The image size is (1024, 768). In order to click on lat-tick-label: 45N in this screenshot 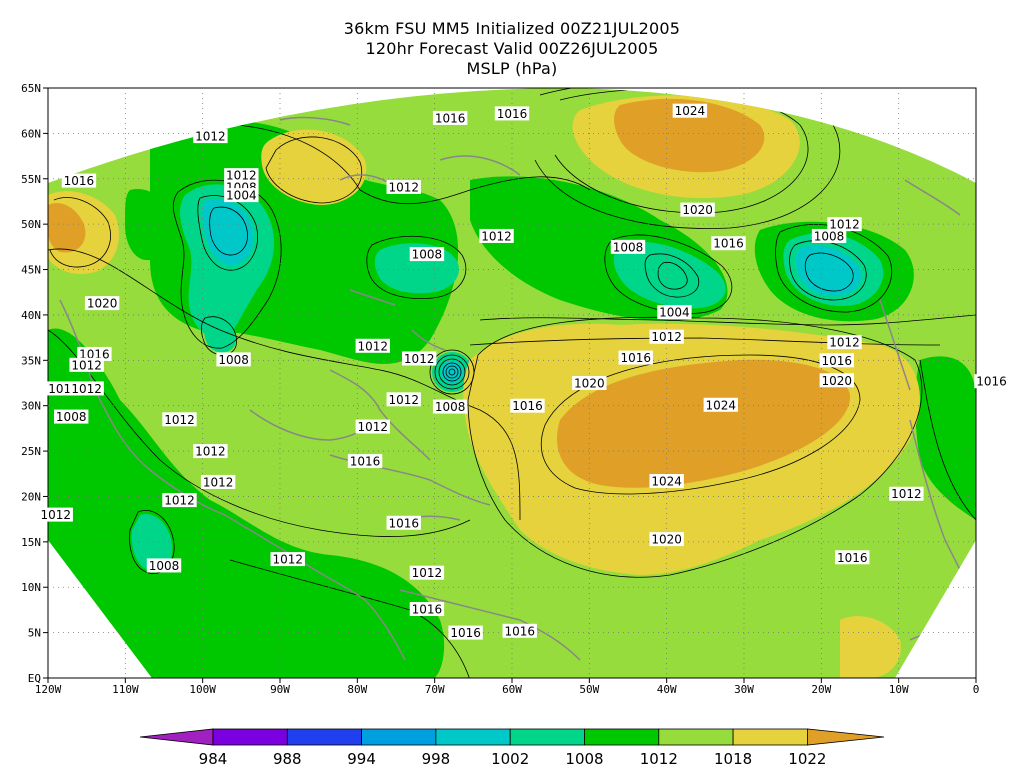, I will do `click(31, 270)`.